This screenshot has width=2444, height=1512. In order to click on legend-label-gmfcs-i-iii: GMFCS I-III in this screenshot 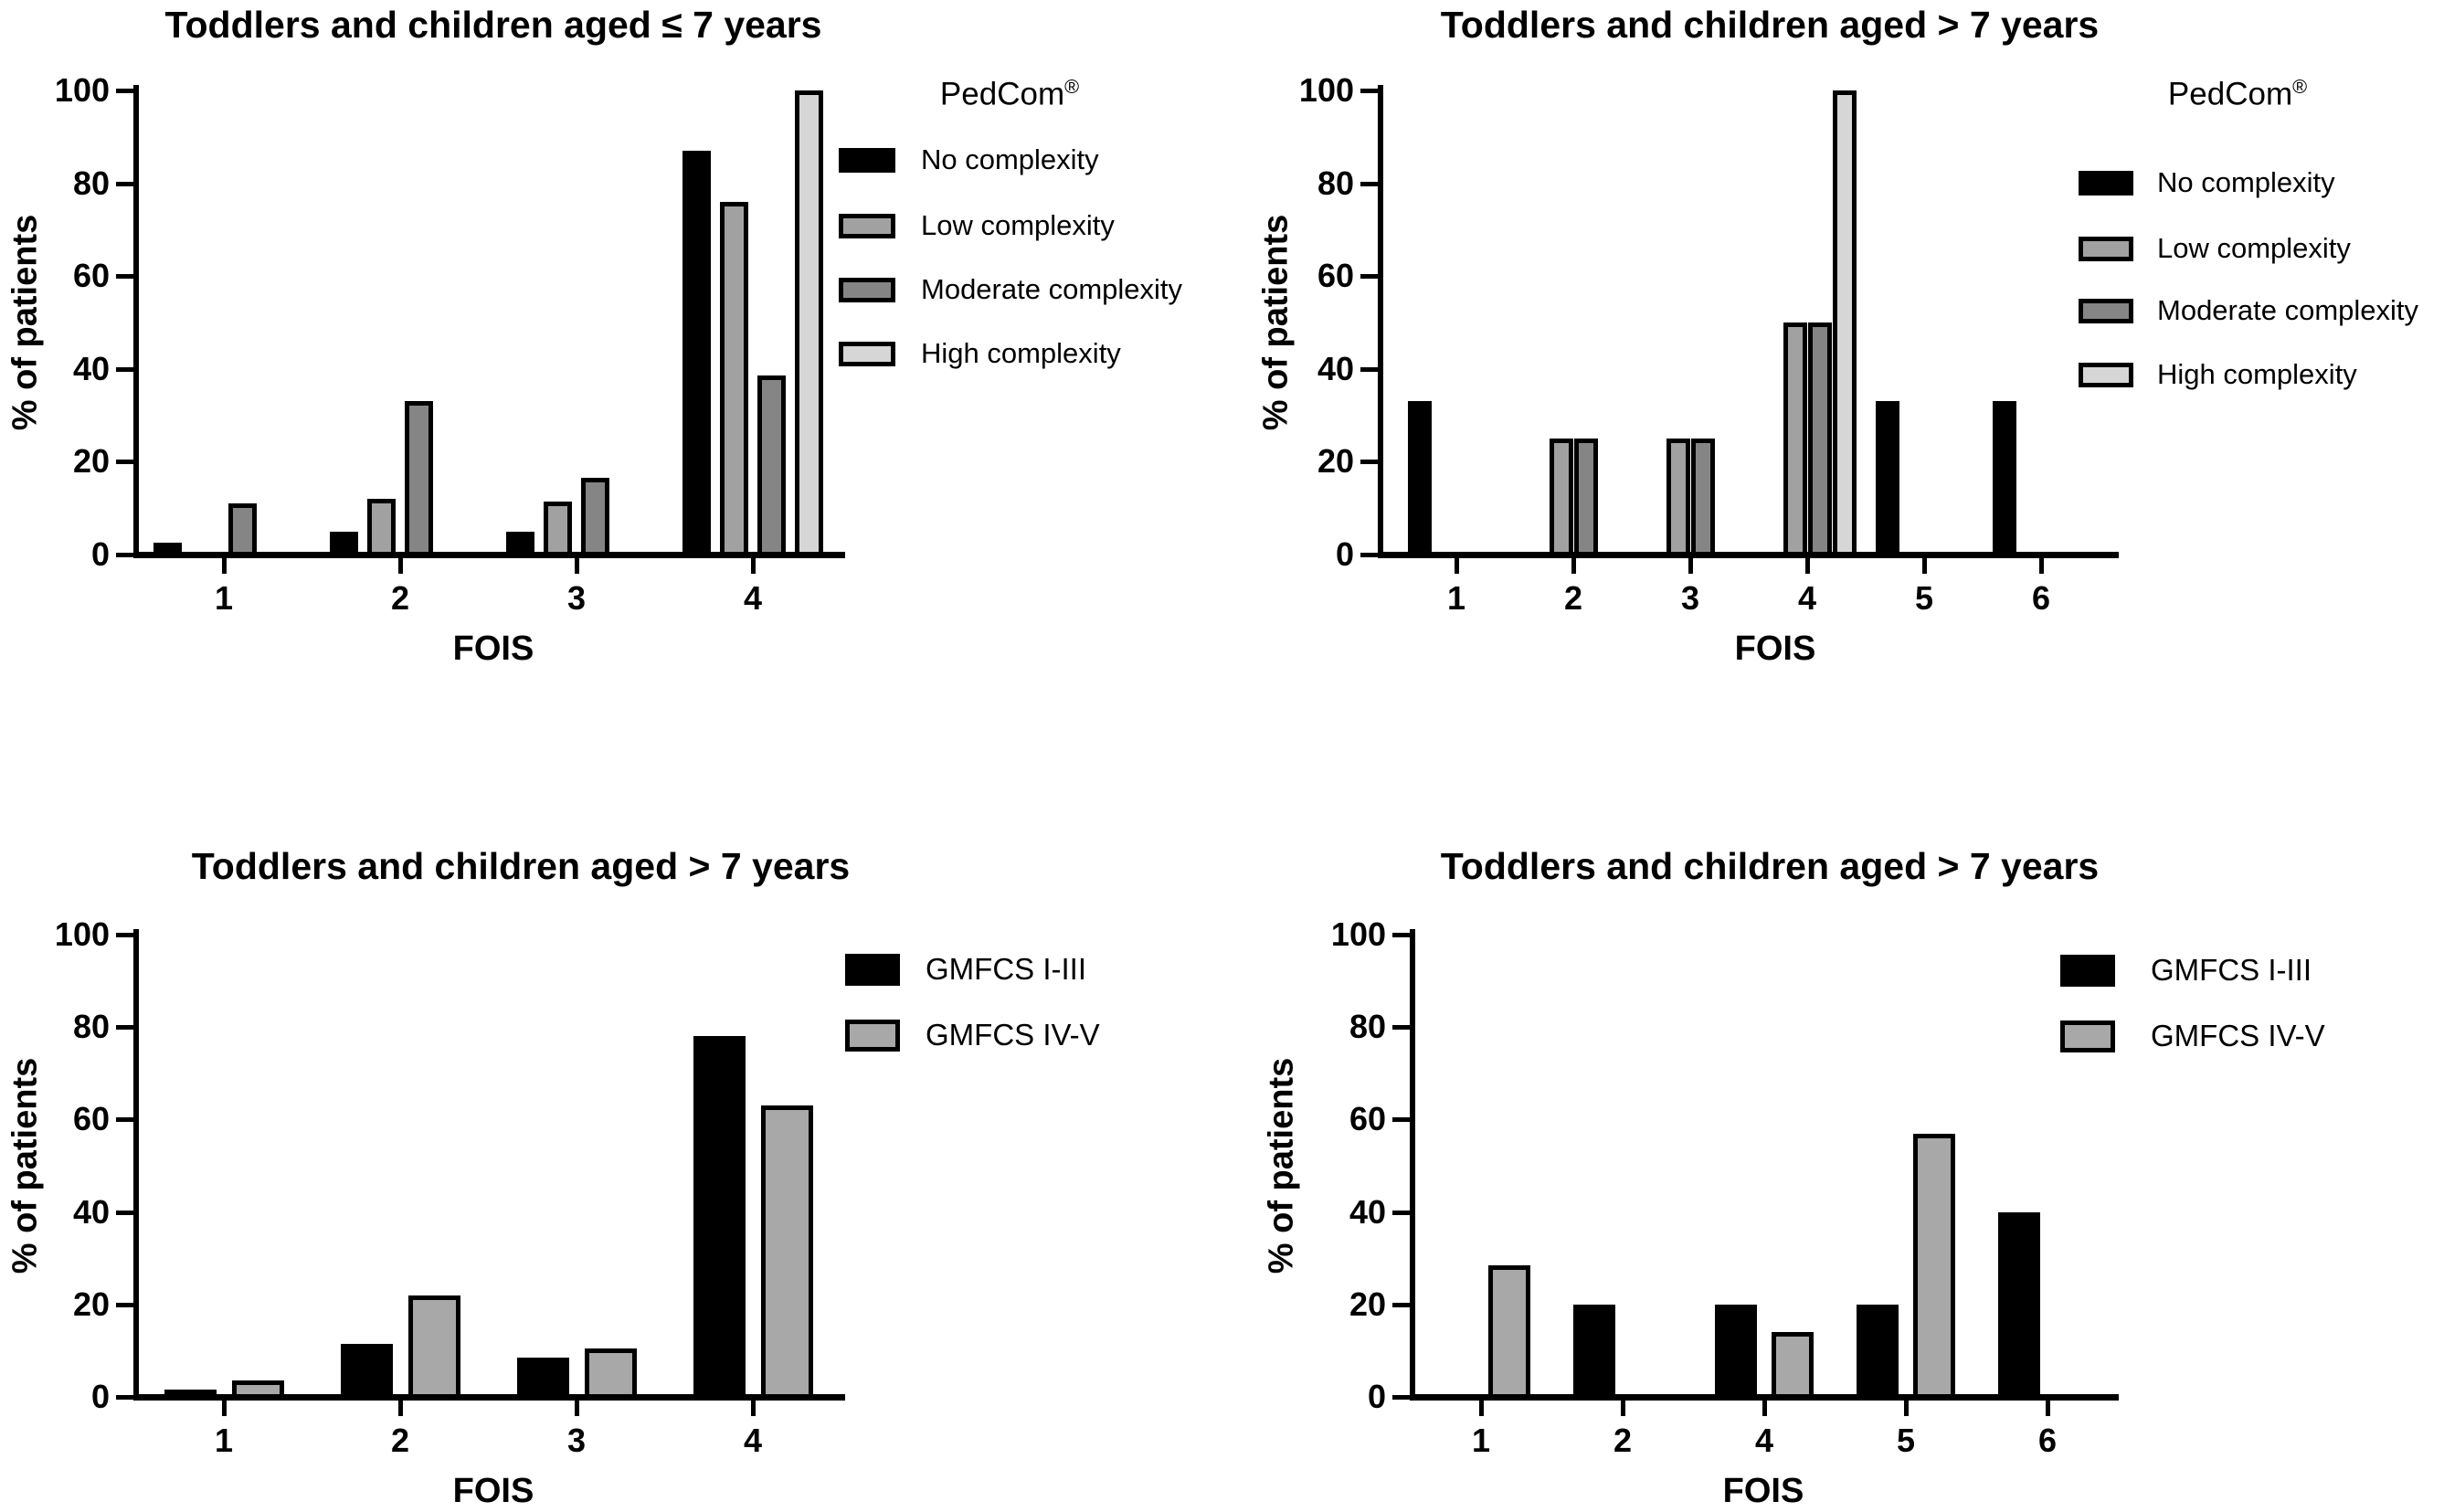, I will do `click(2231, 970)`.